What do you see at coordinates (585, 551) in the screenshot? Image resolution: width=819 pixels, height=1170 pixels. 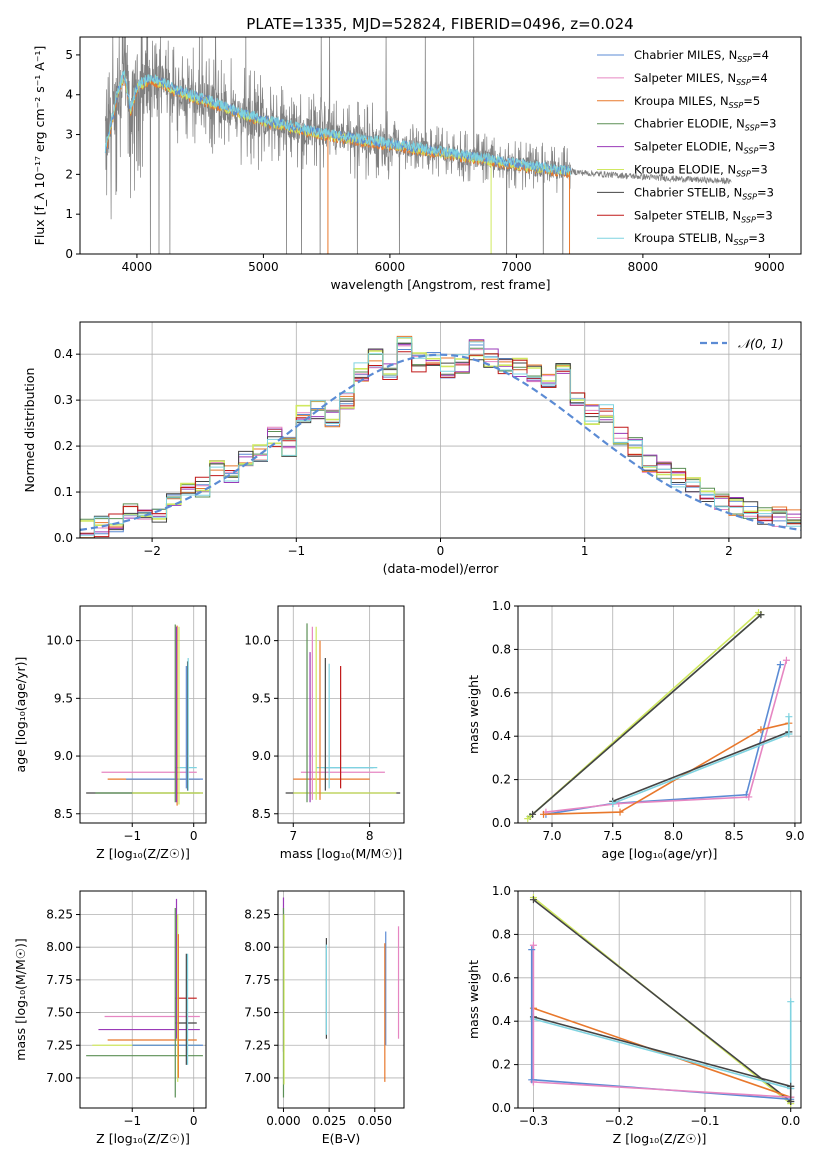 I see `residuals-tick-label-x: 1` at bounding box center [585, 551].